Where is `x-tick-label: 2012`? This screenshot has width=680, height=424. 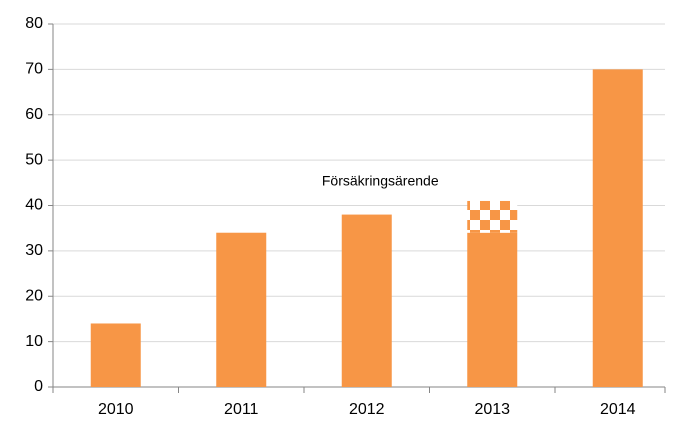 x-tick-label: 2012 is located at coordinates (367, 409).